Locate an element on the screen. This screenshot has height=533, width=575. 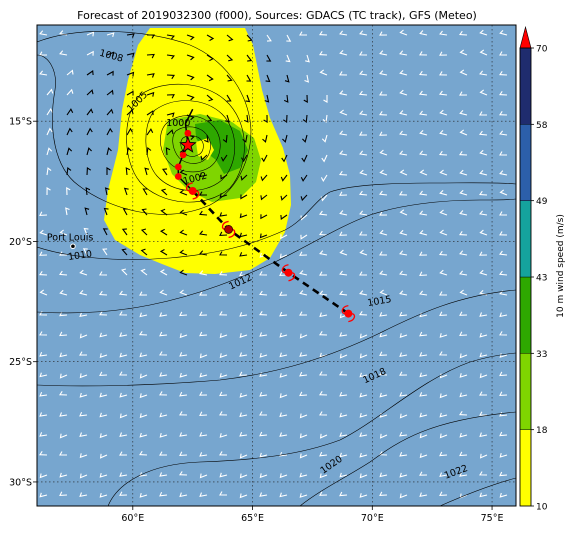
colorbar-tick-label: 43 is located at coordinates (541, 279).